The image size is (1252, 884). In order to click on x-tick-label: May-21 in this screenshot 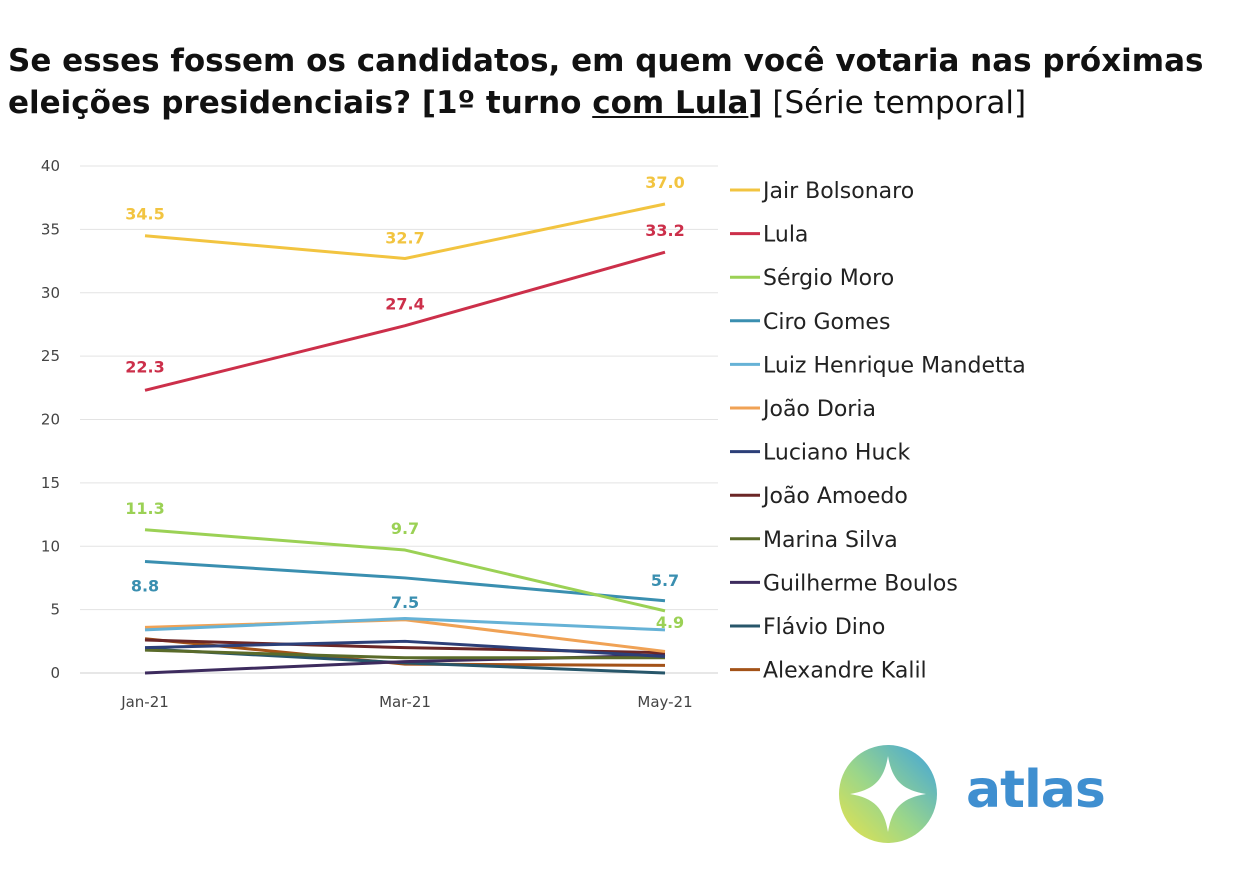, I will do `click(664, 702)`.